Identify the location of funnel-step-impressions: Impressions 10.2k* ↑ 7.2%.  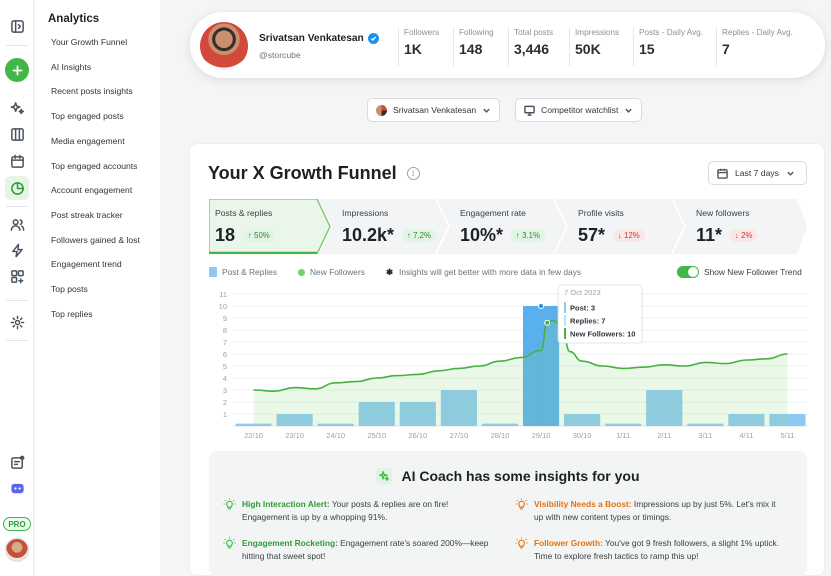
(386, 226).